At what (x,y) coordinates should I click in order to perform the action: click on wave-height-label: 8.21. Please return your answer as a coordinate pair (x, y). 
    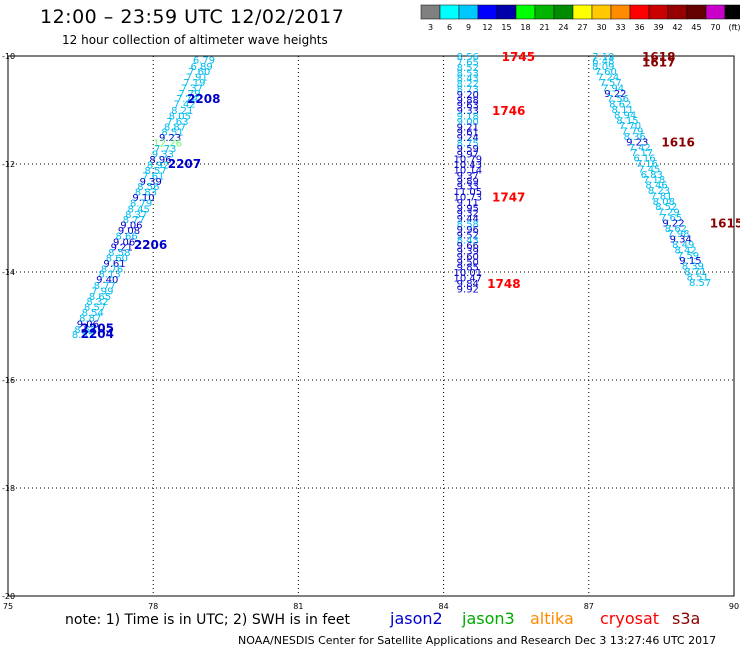
    Looking at the image, I should click on (182, 111).